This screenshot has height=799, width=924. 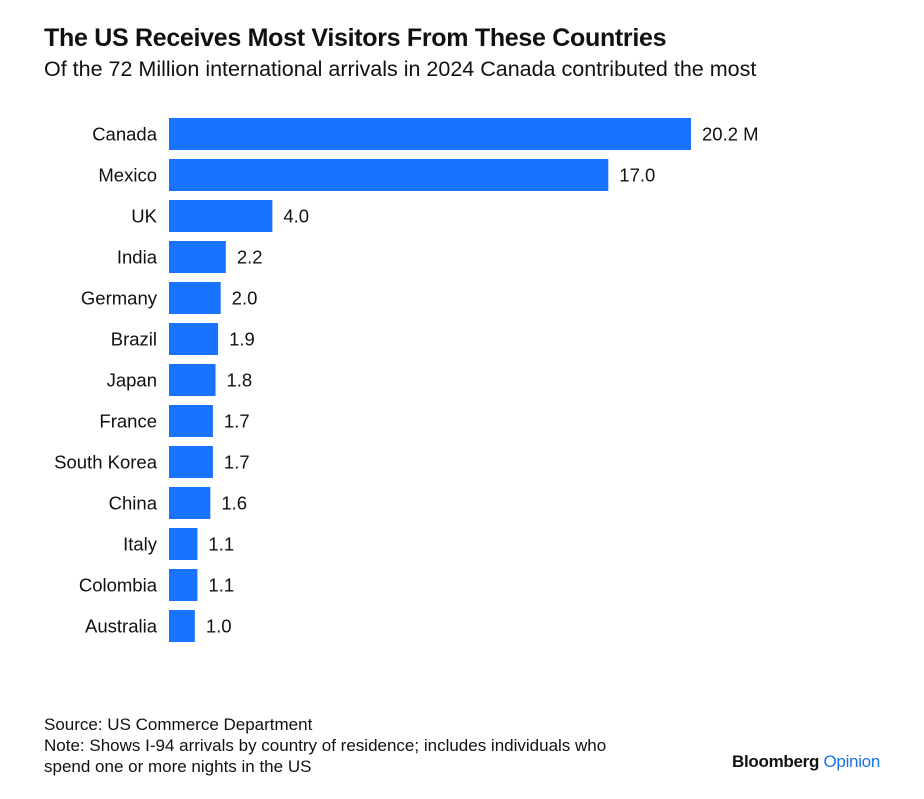 I want to click on value-label: 20.2 M, so click(x=730, y=134).